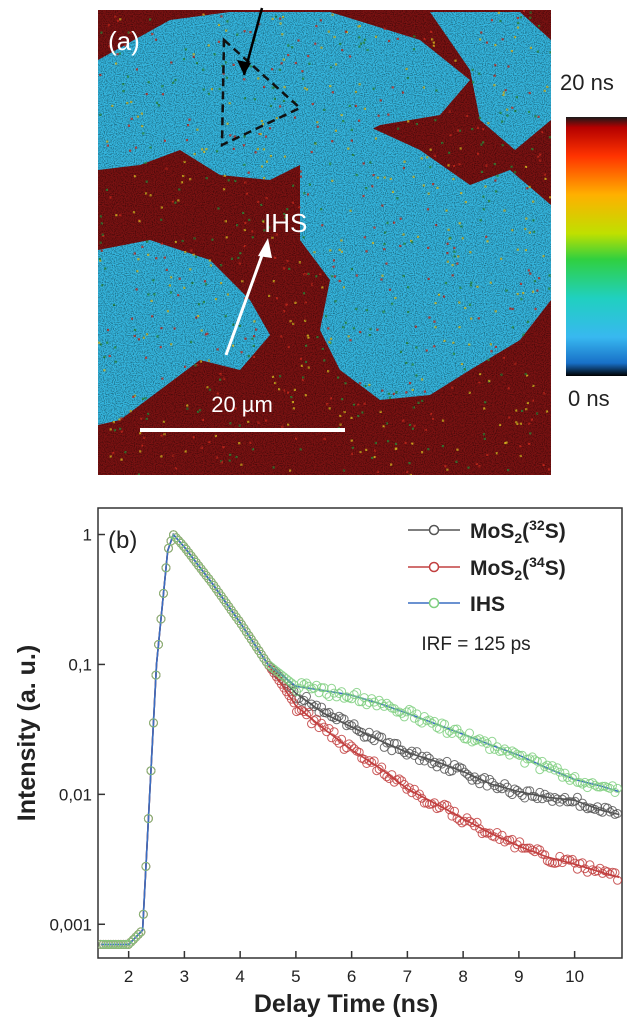 The image size is (627, 1020). I want to click on scale-bar-label: 20 µm, so click(242, 404).